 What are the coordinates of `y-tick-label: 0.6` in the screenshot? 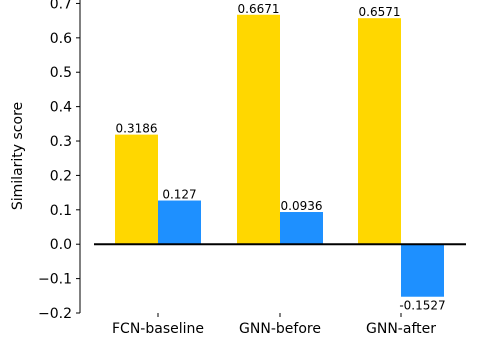 It's located at (61, 39).